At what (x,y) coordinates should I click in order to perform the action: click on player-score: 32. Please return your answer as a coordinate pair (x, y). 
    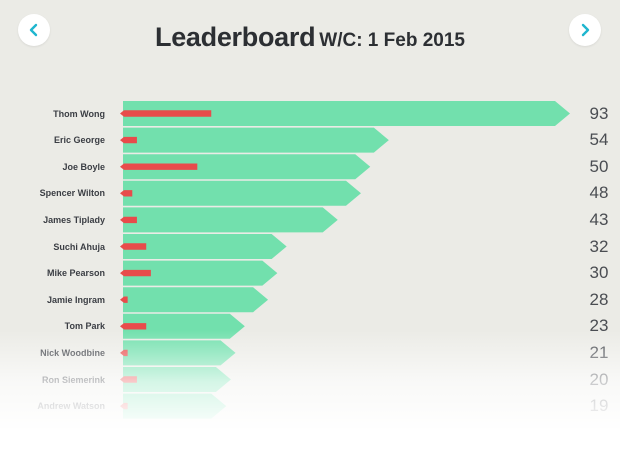
    Looking at the image, I should click on (599, 246).